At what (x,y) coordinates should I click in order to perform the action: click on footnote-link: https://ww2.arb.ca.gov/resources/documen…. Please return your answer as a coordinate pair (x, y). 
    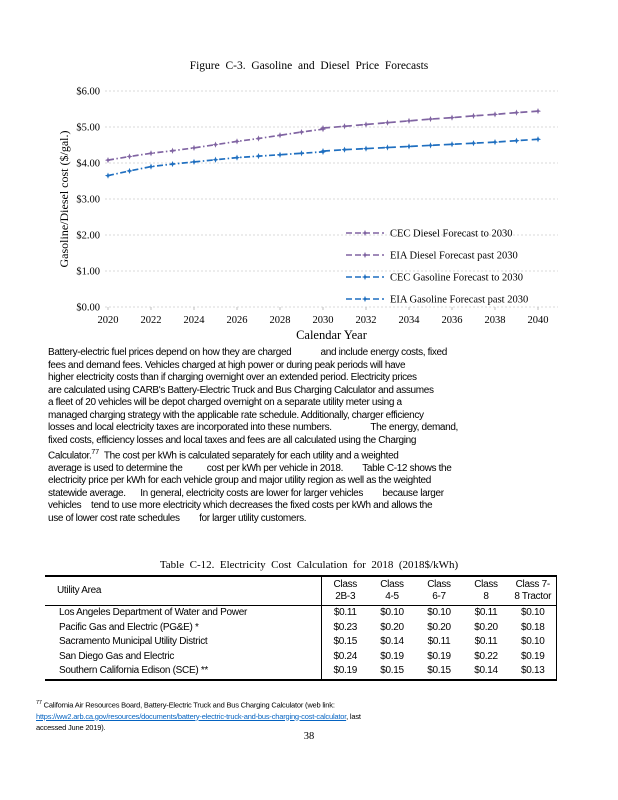
    Looking at the image, I should click on (191, 716).